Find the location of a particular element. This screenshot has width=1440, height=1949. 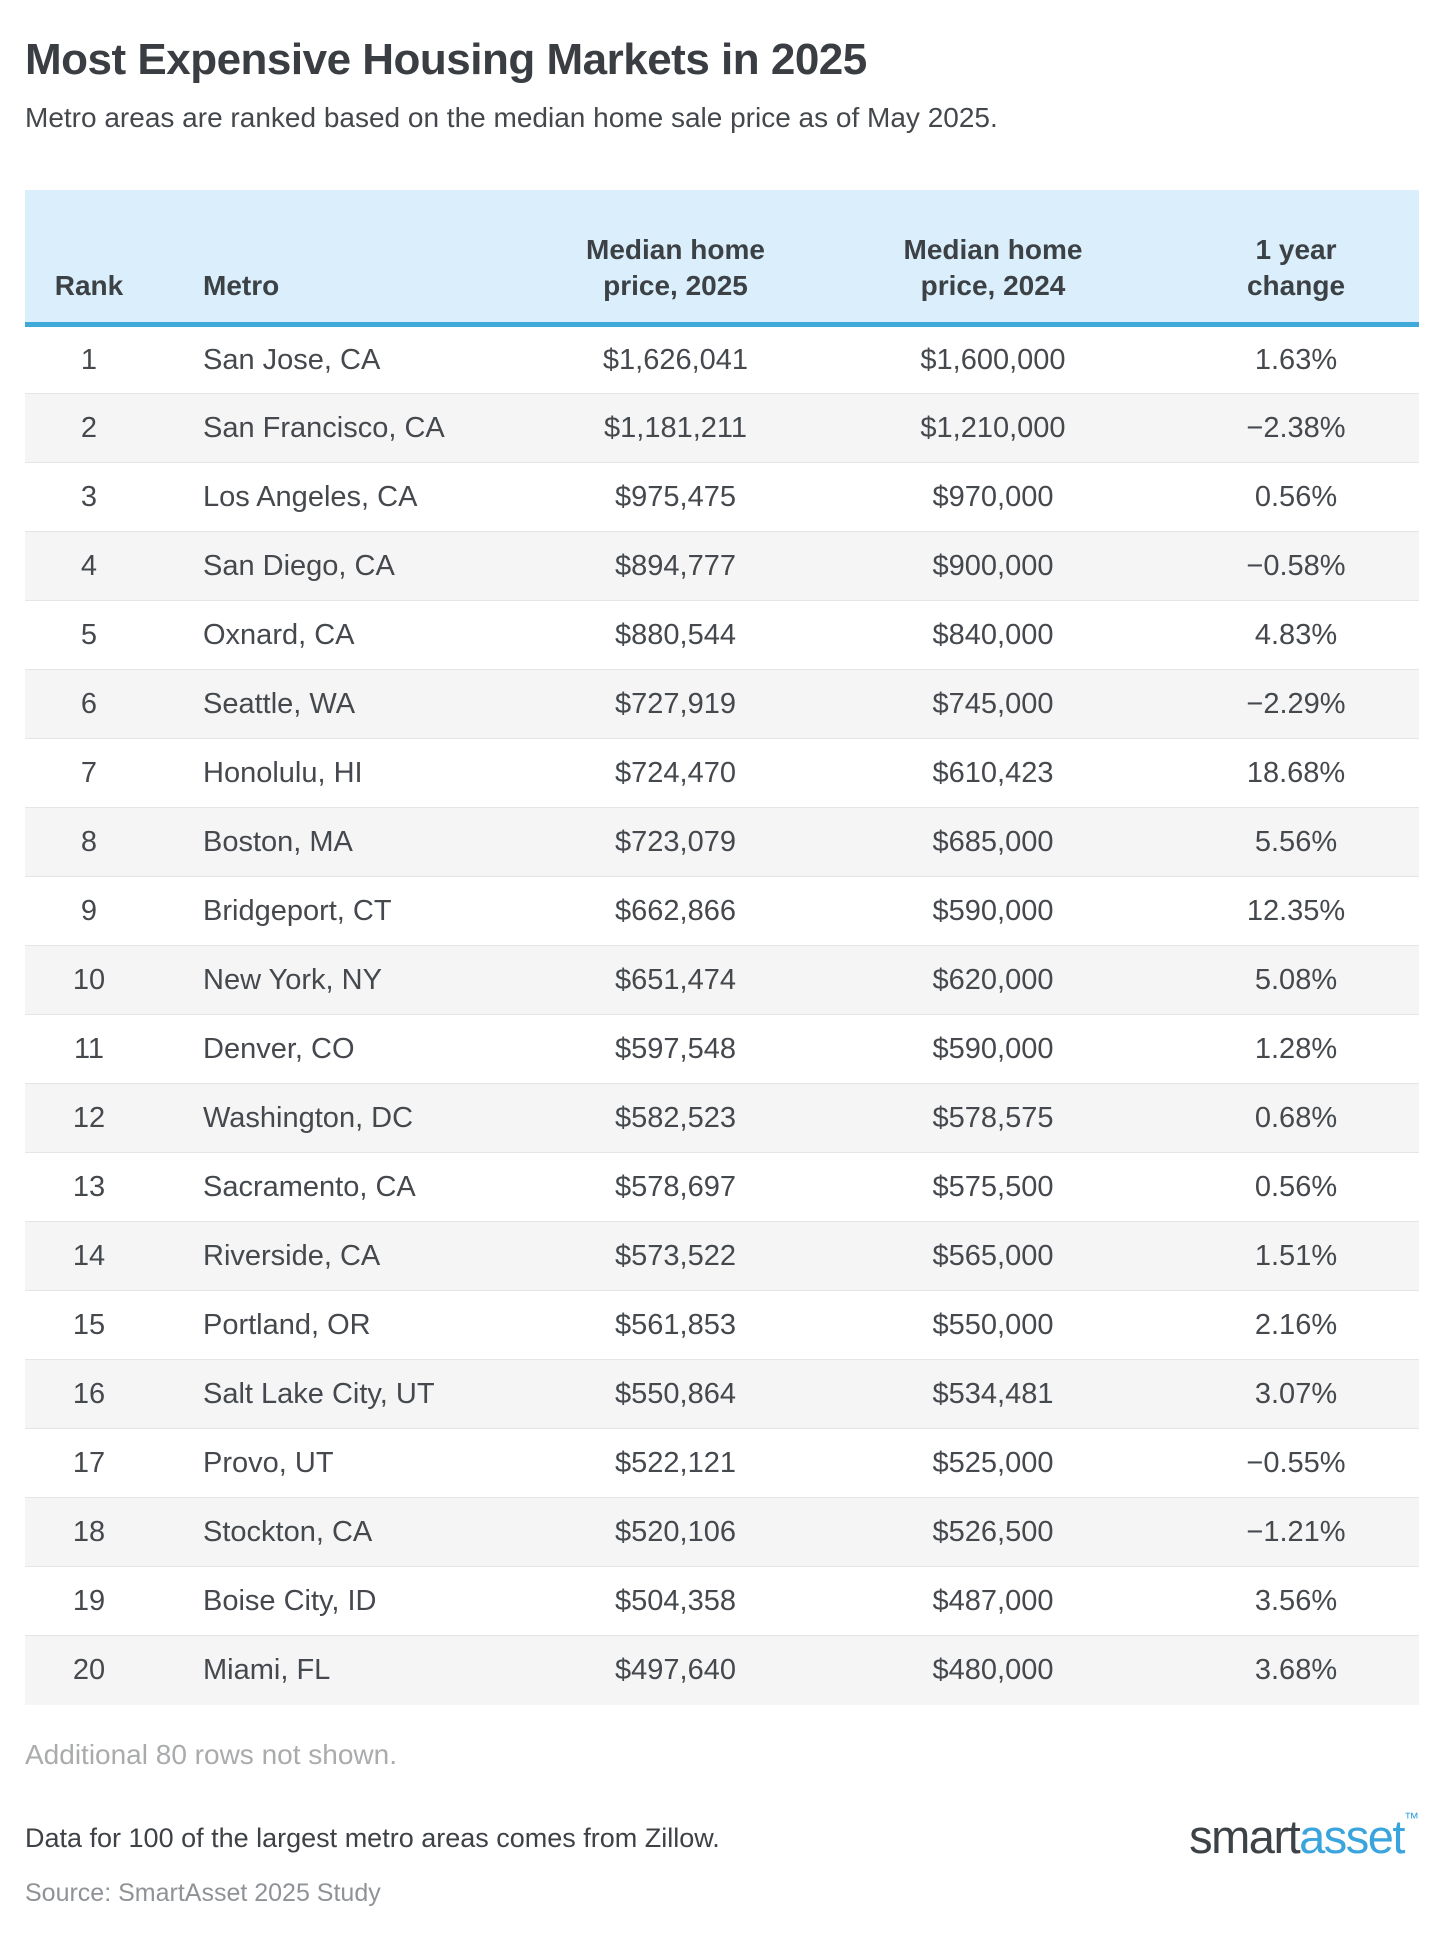

price-2024-cell: $620,000 is located at coordinates (993, 980).